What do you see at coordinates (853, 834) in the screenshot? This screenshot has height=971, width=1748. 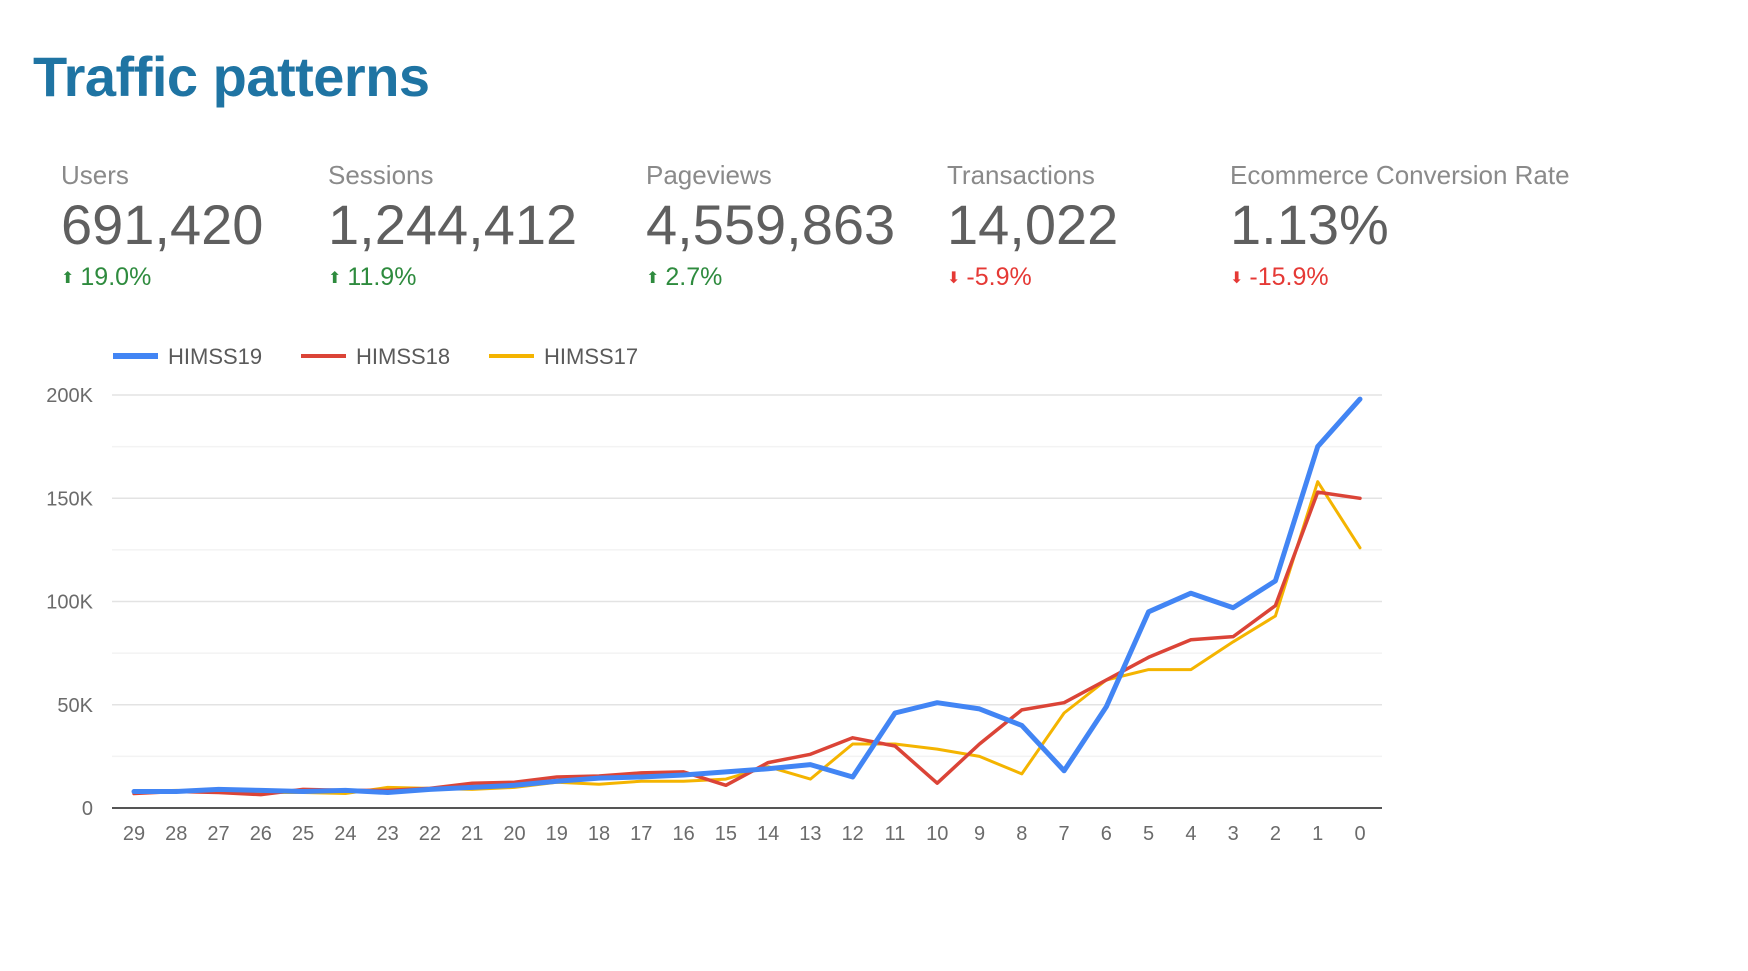 I see `x-tick-label: 12` at bounding box center [853, 834].